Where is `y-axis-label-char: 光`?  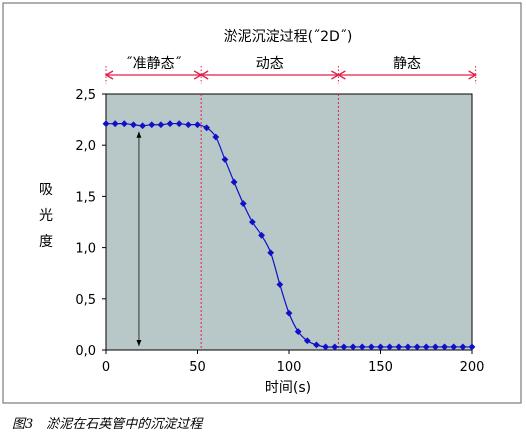
y-axis-label-char: 光 is located at coordinates (46, 216).